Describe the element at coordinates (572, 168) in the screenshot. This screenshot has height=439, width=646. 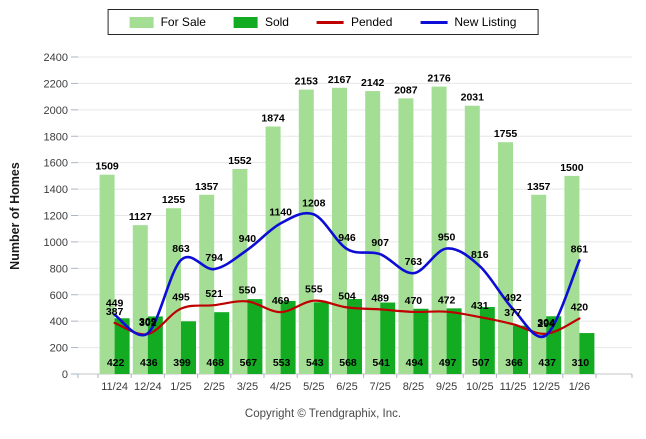
I see `svg-text: 1500` at that location.